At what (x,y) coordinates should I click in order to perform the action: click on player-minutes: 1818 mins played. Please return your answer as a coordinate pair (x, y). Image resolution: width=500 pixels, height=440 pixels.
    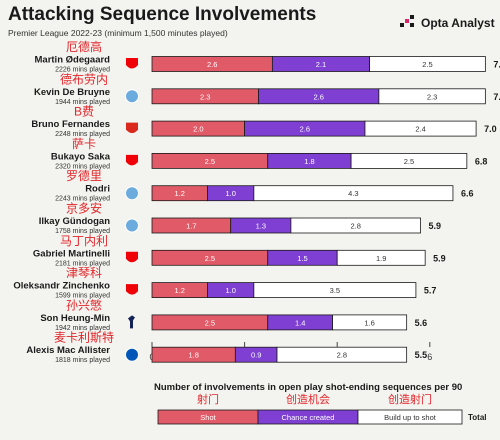
    Looking at the image, I should click on (82, 360).